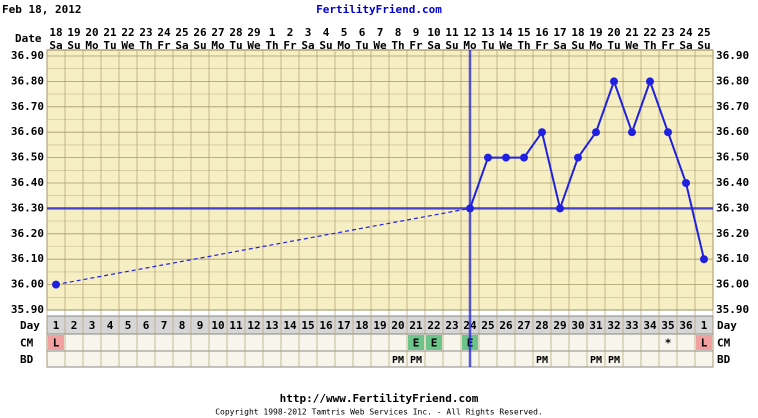 Image resolution: width=758 pixels, height=418 pixels. What do you see at coordinates (724, 343) in the screenshot?
I see `row-label-right: CM` at bounding box center [724, 343].